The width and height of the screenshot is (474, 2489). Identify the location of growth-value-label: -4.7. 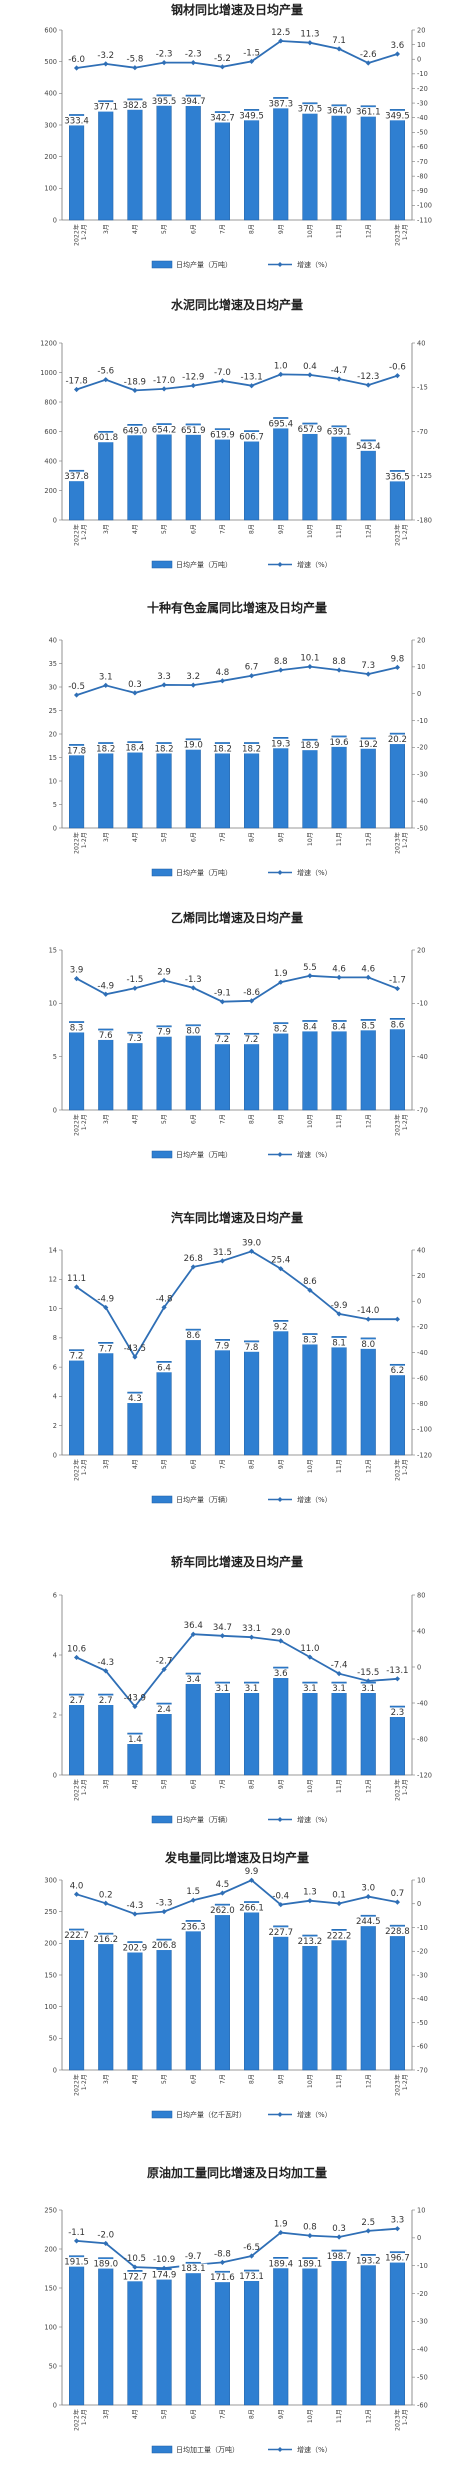
(339, 371).